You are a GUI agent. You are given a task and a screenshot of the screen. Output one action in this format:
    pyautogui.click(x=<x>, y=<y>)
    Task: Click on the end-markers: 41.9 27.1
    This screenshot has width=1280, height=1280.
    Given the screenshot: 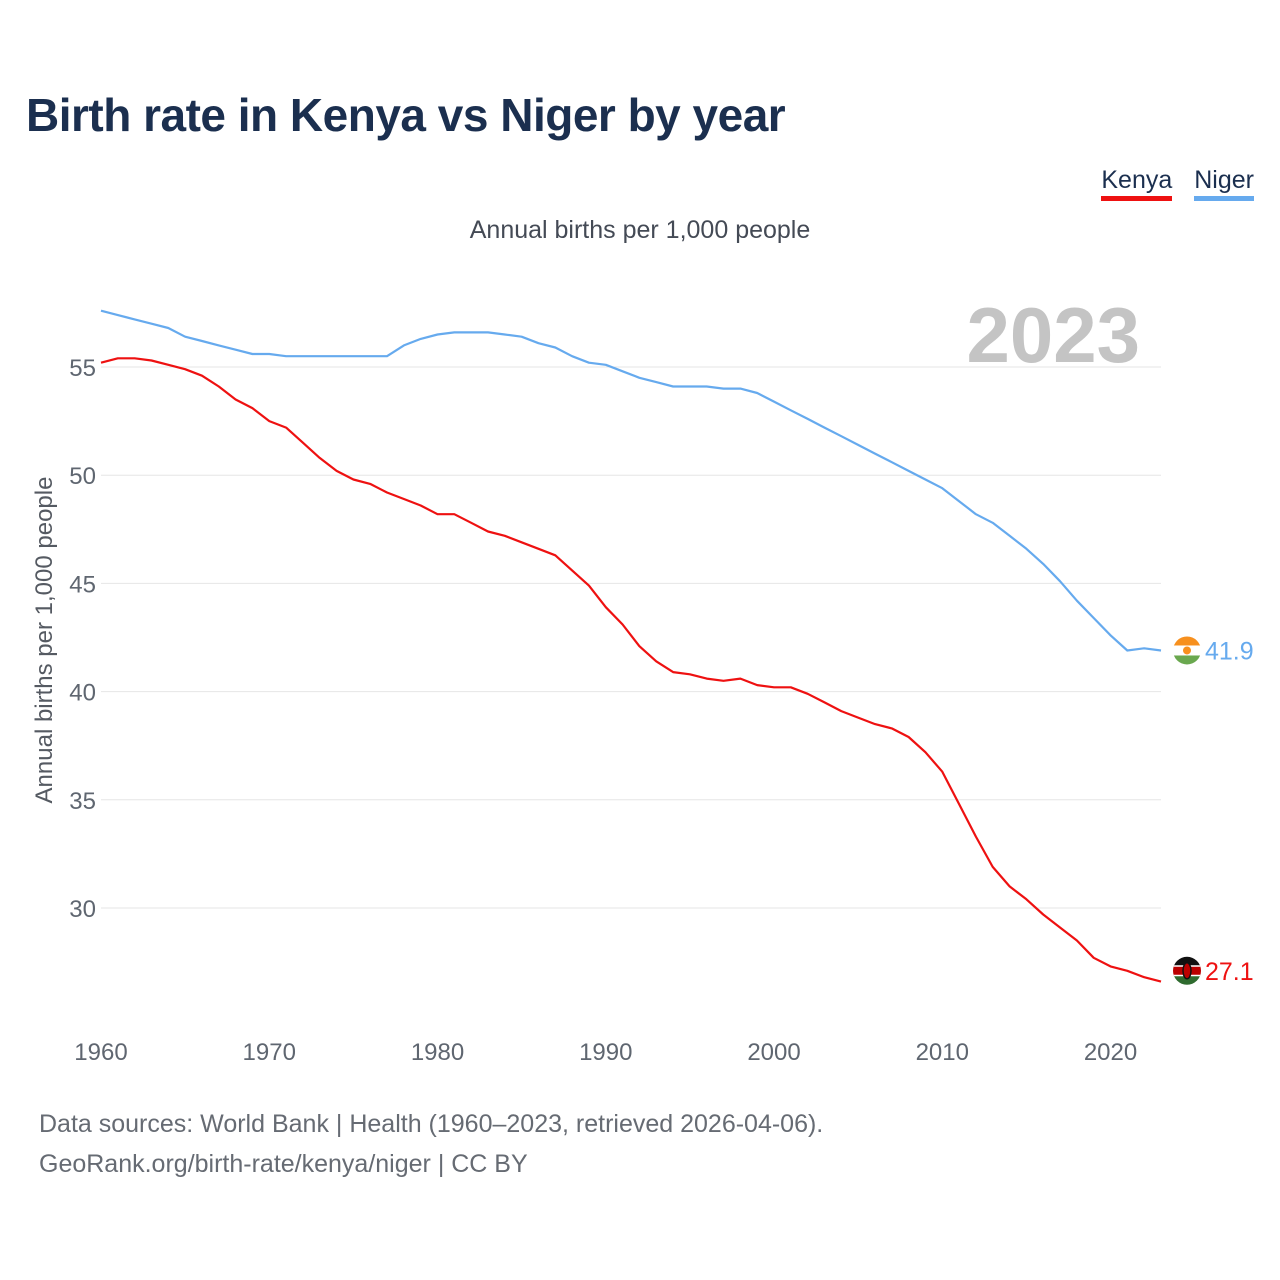 What is the action you would take?
    pyautogui.click(x=1213, y=811)
    